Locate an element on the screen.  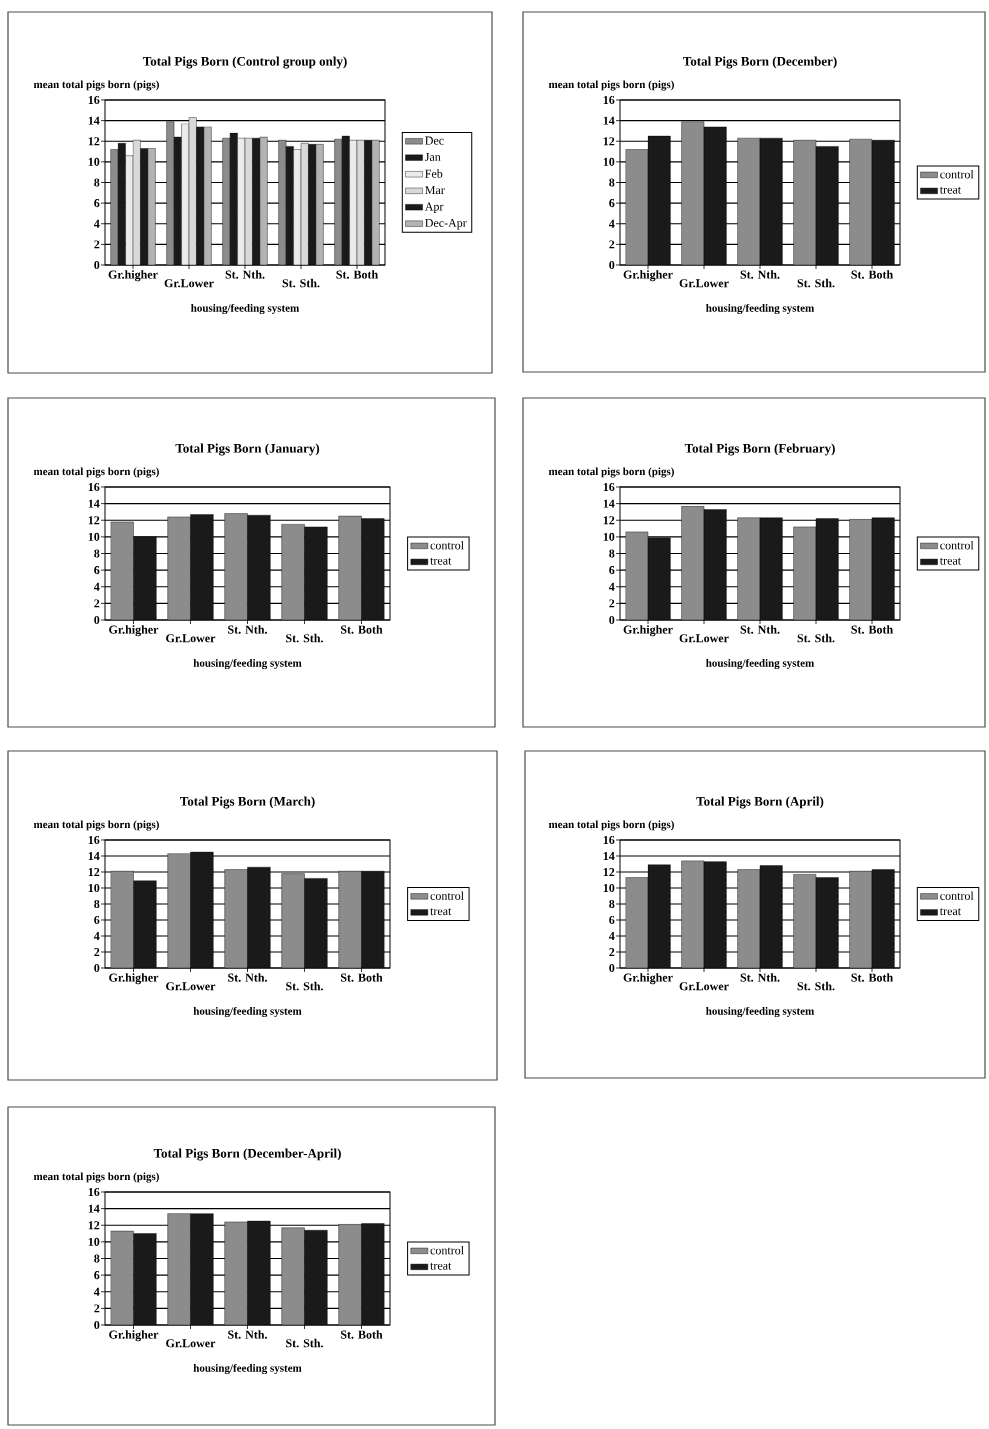
legend-label: Mar is located at coordinates (435, 190).